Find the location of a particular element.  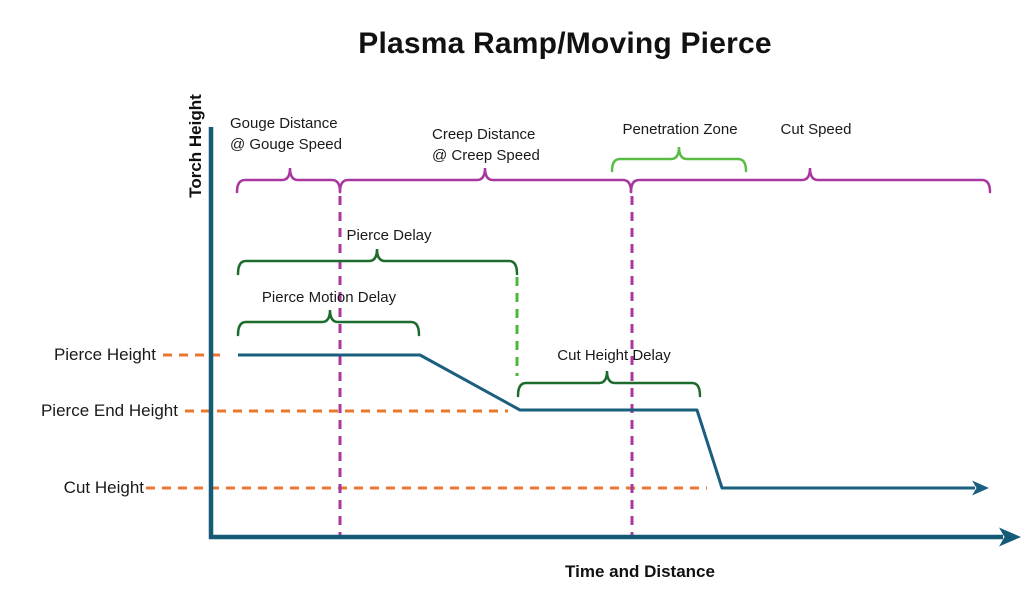

pierce-delay-brace is located at coordinates (377, 262).